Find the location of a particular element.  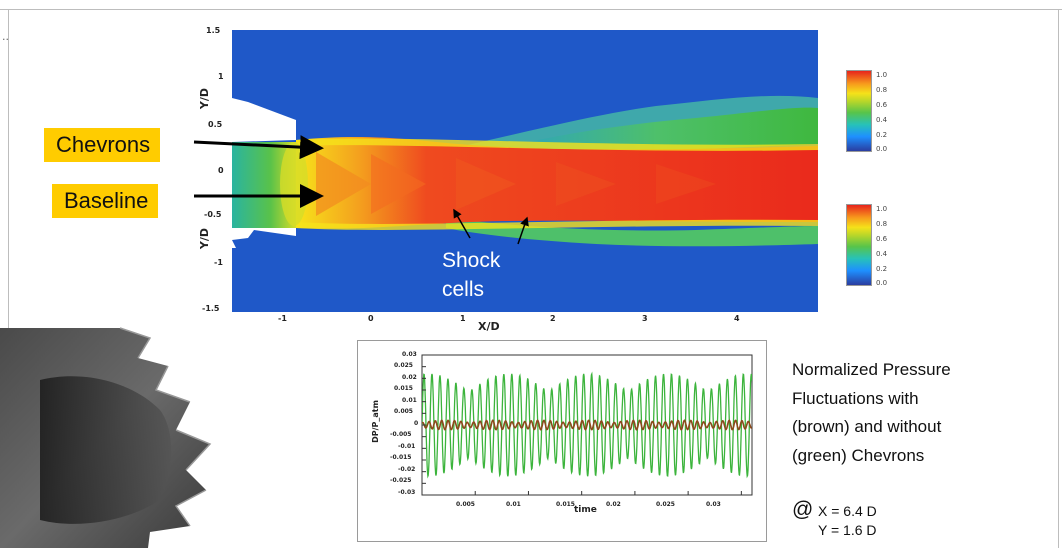

colorbar-bottom-label: 1.0 is located at coordinates (882, 209).